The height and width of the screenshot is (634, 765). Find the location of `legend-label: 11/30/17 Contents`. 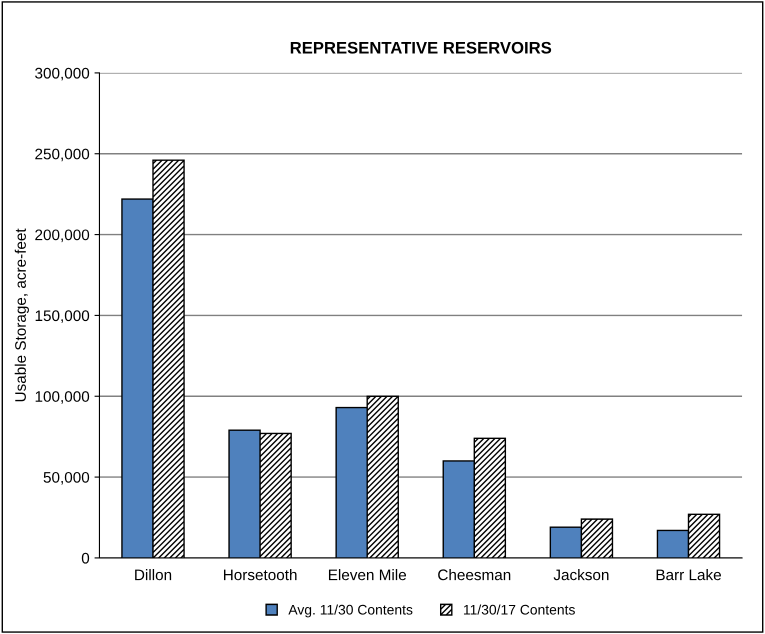

legend-label: 11/30/17 Contents is located at coordinates (519, 609).